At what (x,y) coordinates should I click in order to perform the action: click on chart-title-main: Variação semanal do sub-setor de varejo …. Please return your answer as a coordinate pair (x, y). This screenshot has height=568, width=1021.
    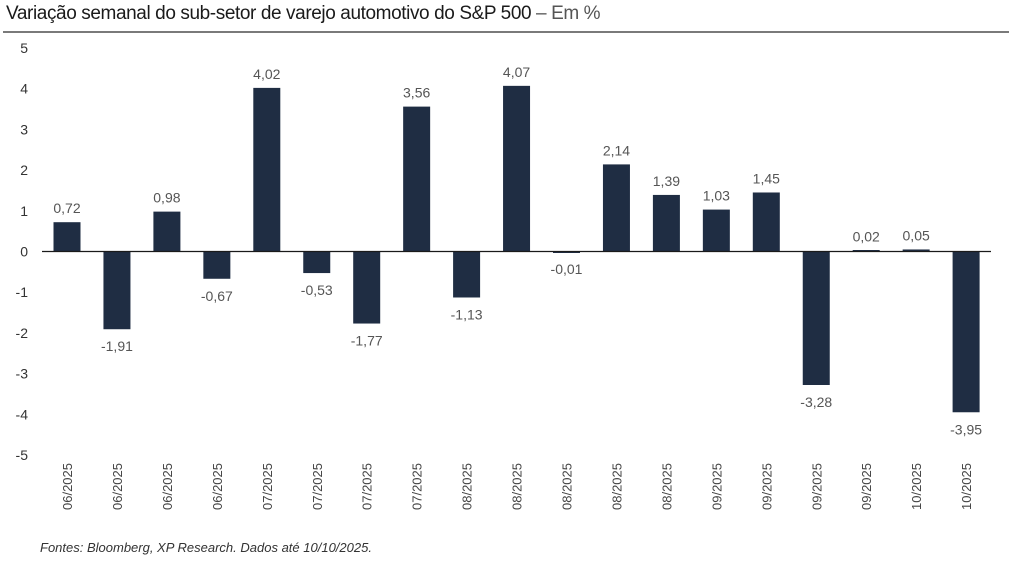
    Looking at the image, I should click on (269, 13).